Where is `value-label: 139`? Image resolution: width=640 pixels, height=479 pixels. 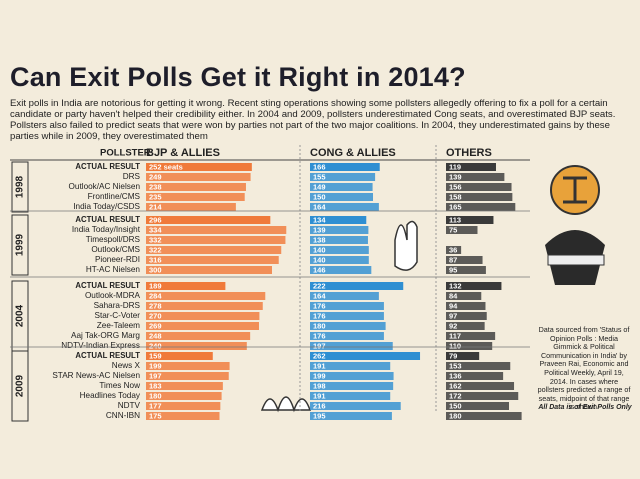
value-label: 139 is located at coordinates (455, 176).